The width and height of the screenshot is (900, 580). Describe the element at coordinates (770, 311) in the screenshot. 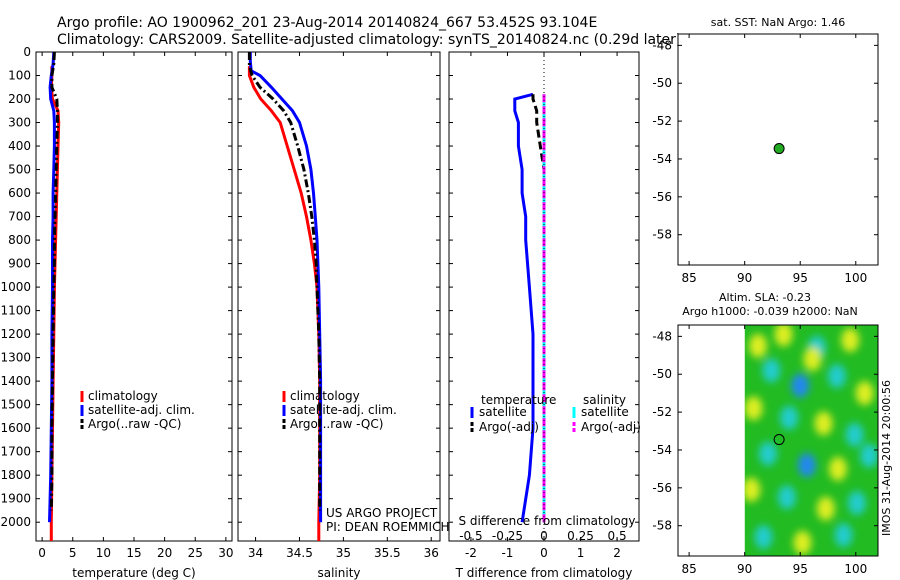

I see `sla-title-line2: Argo h1000: -0.039 h2000: NaN` at that location.